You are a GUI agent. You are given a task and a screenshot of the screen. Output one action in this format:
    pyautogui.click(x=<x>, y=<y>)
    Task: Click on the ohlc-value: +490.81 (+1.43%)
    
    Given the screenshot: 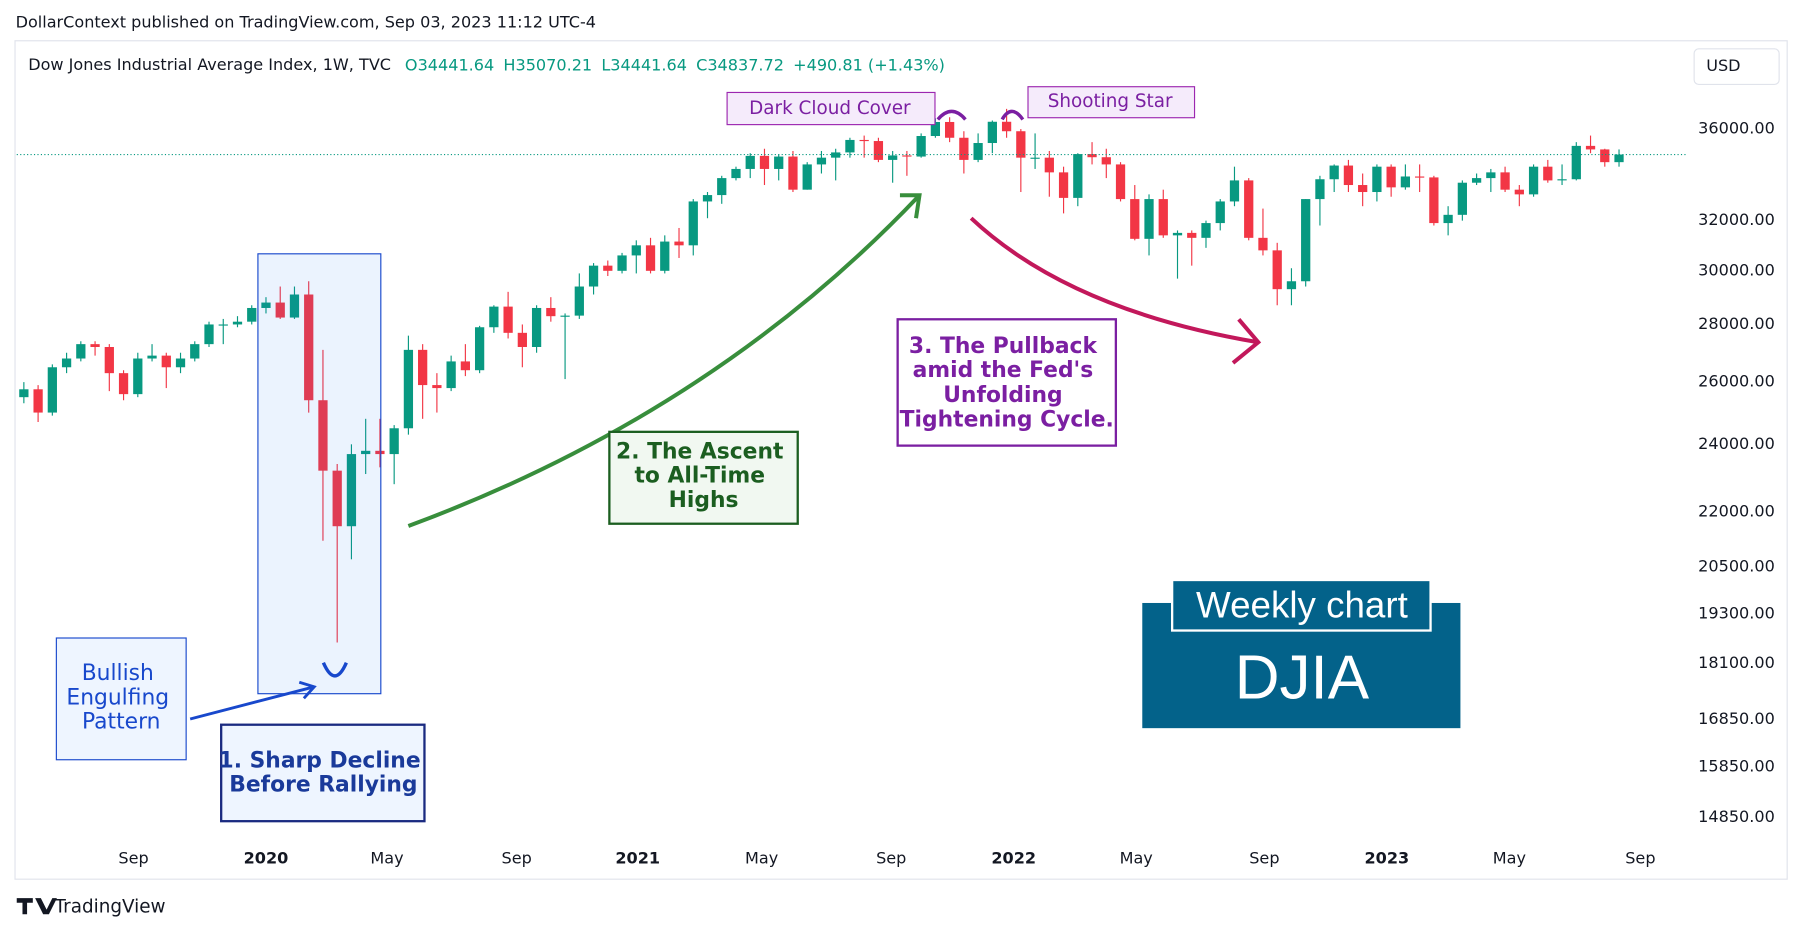 What is the action you would take?
    pyautogui.click(x=869, y=64)
    